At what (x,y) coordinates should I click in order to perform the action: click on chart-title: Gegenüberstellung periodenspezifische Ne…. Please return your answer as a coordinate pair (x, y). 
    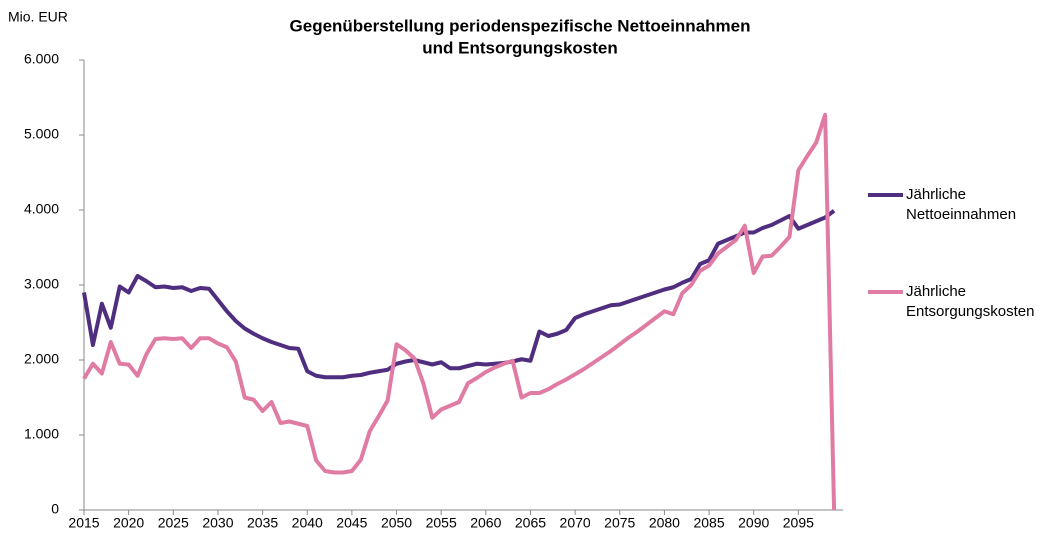
    Looking at the image, I should click on (520, 25).